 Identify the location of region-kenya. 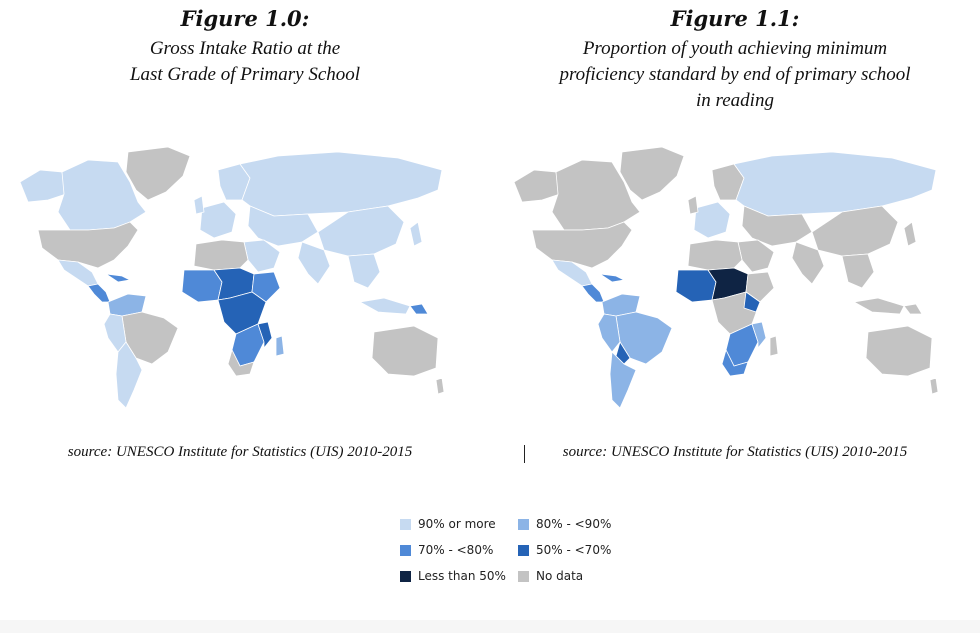
(752, 302).